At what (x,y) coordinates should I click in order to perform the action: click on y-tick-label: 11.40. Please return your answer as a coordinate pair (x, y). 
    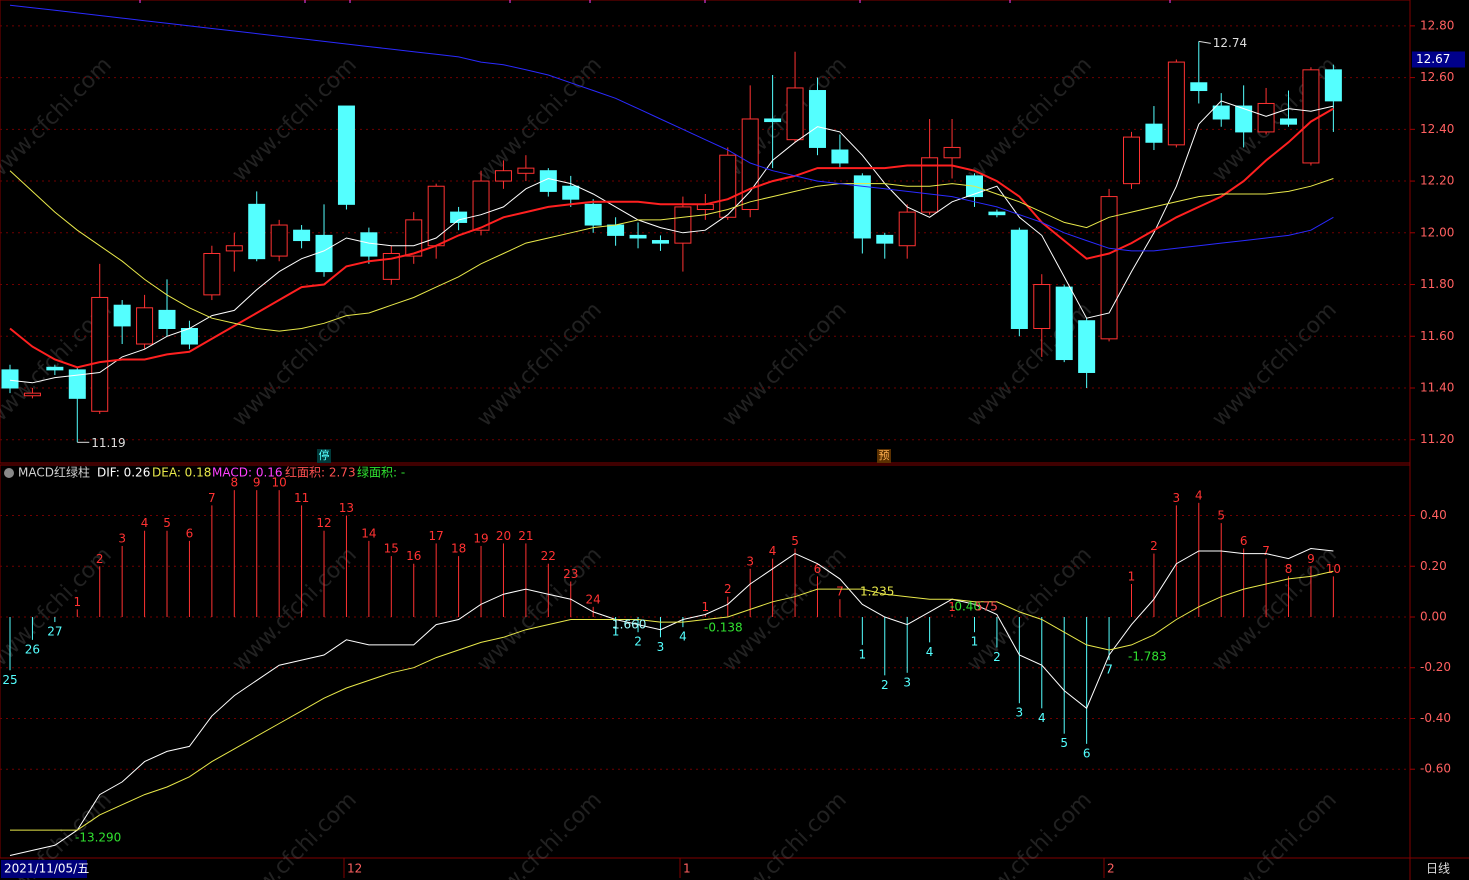
    Looking at the image, I should click on (1437, 387).